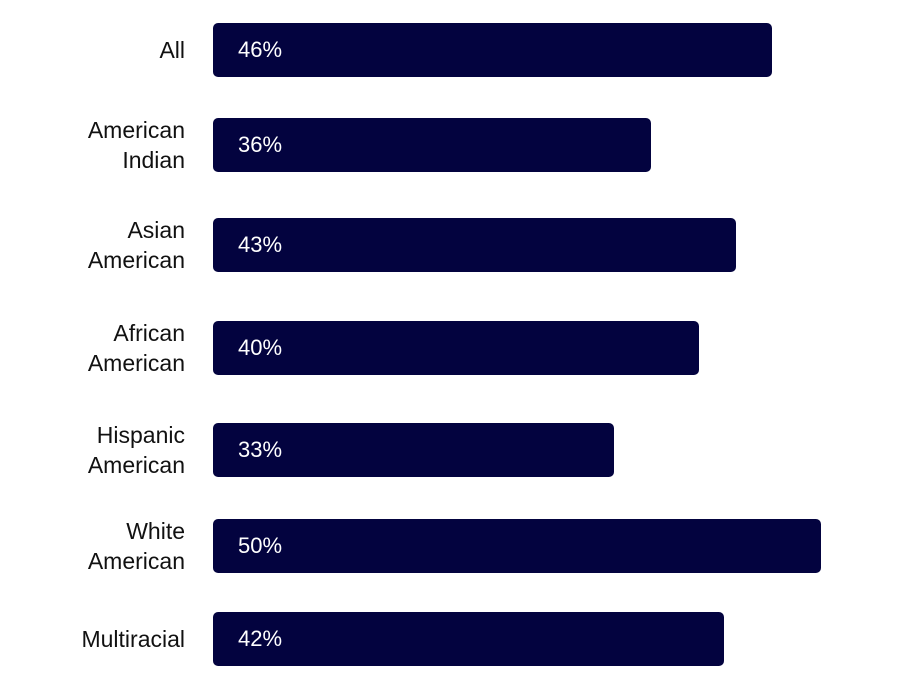 The width and height of the screenshot is (918, 691). What do you see at coordinates (133, 639) in the screenshot?
I see `category-label: Multiracial` at bounding box center [133, 639].